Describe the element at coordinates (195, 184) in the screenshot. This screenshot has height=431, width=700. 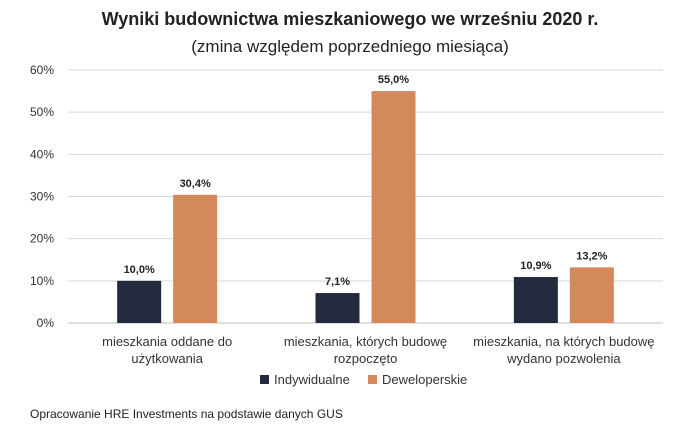
I see `data-label: 30,4%` at that location.